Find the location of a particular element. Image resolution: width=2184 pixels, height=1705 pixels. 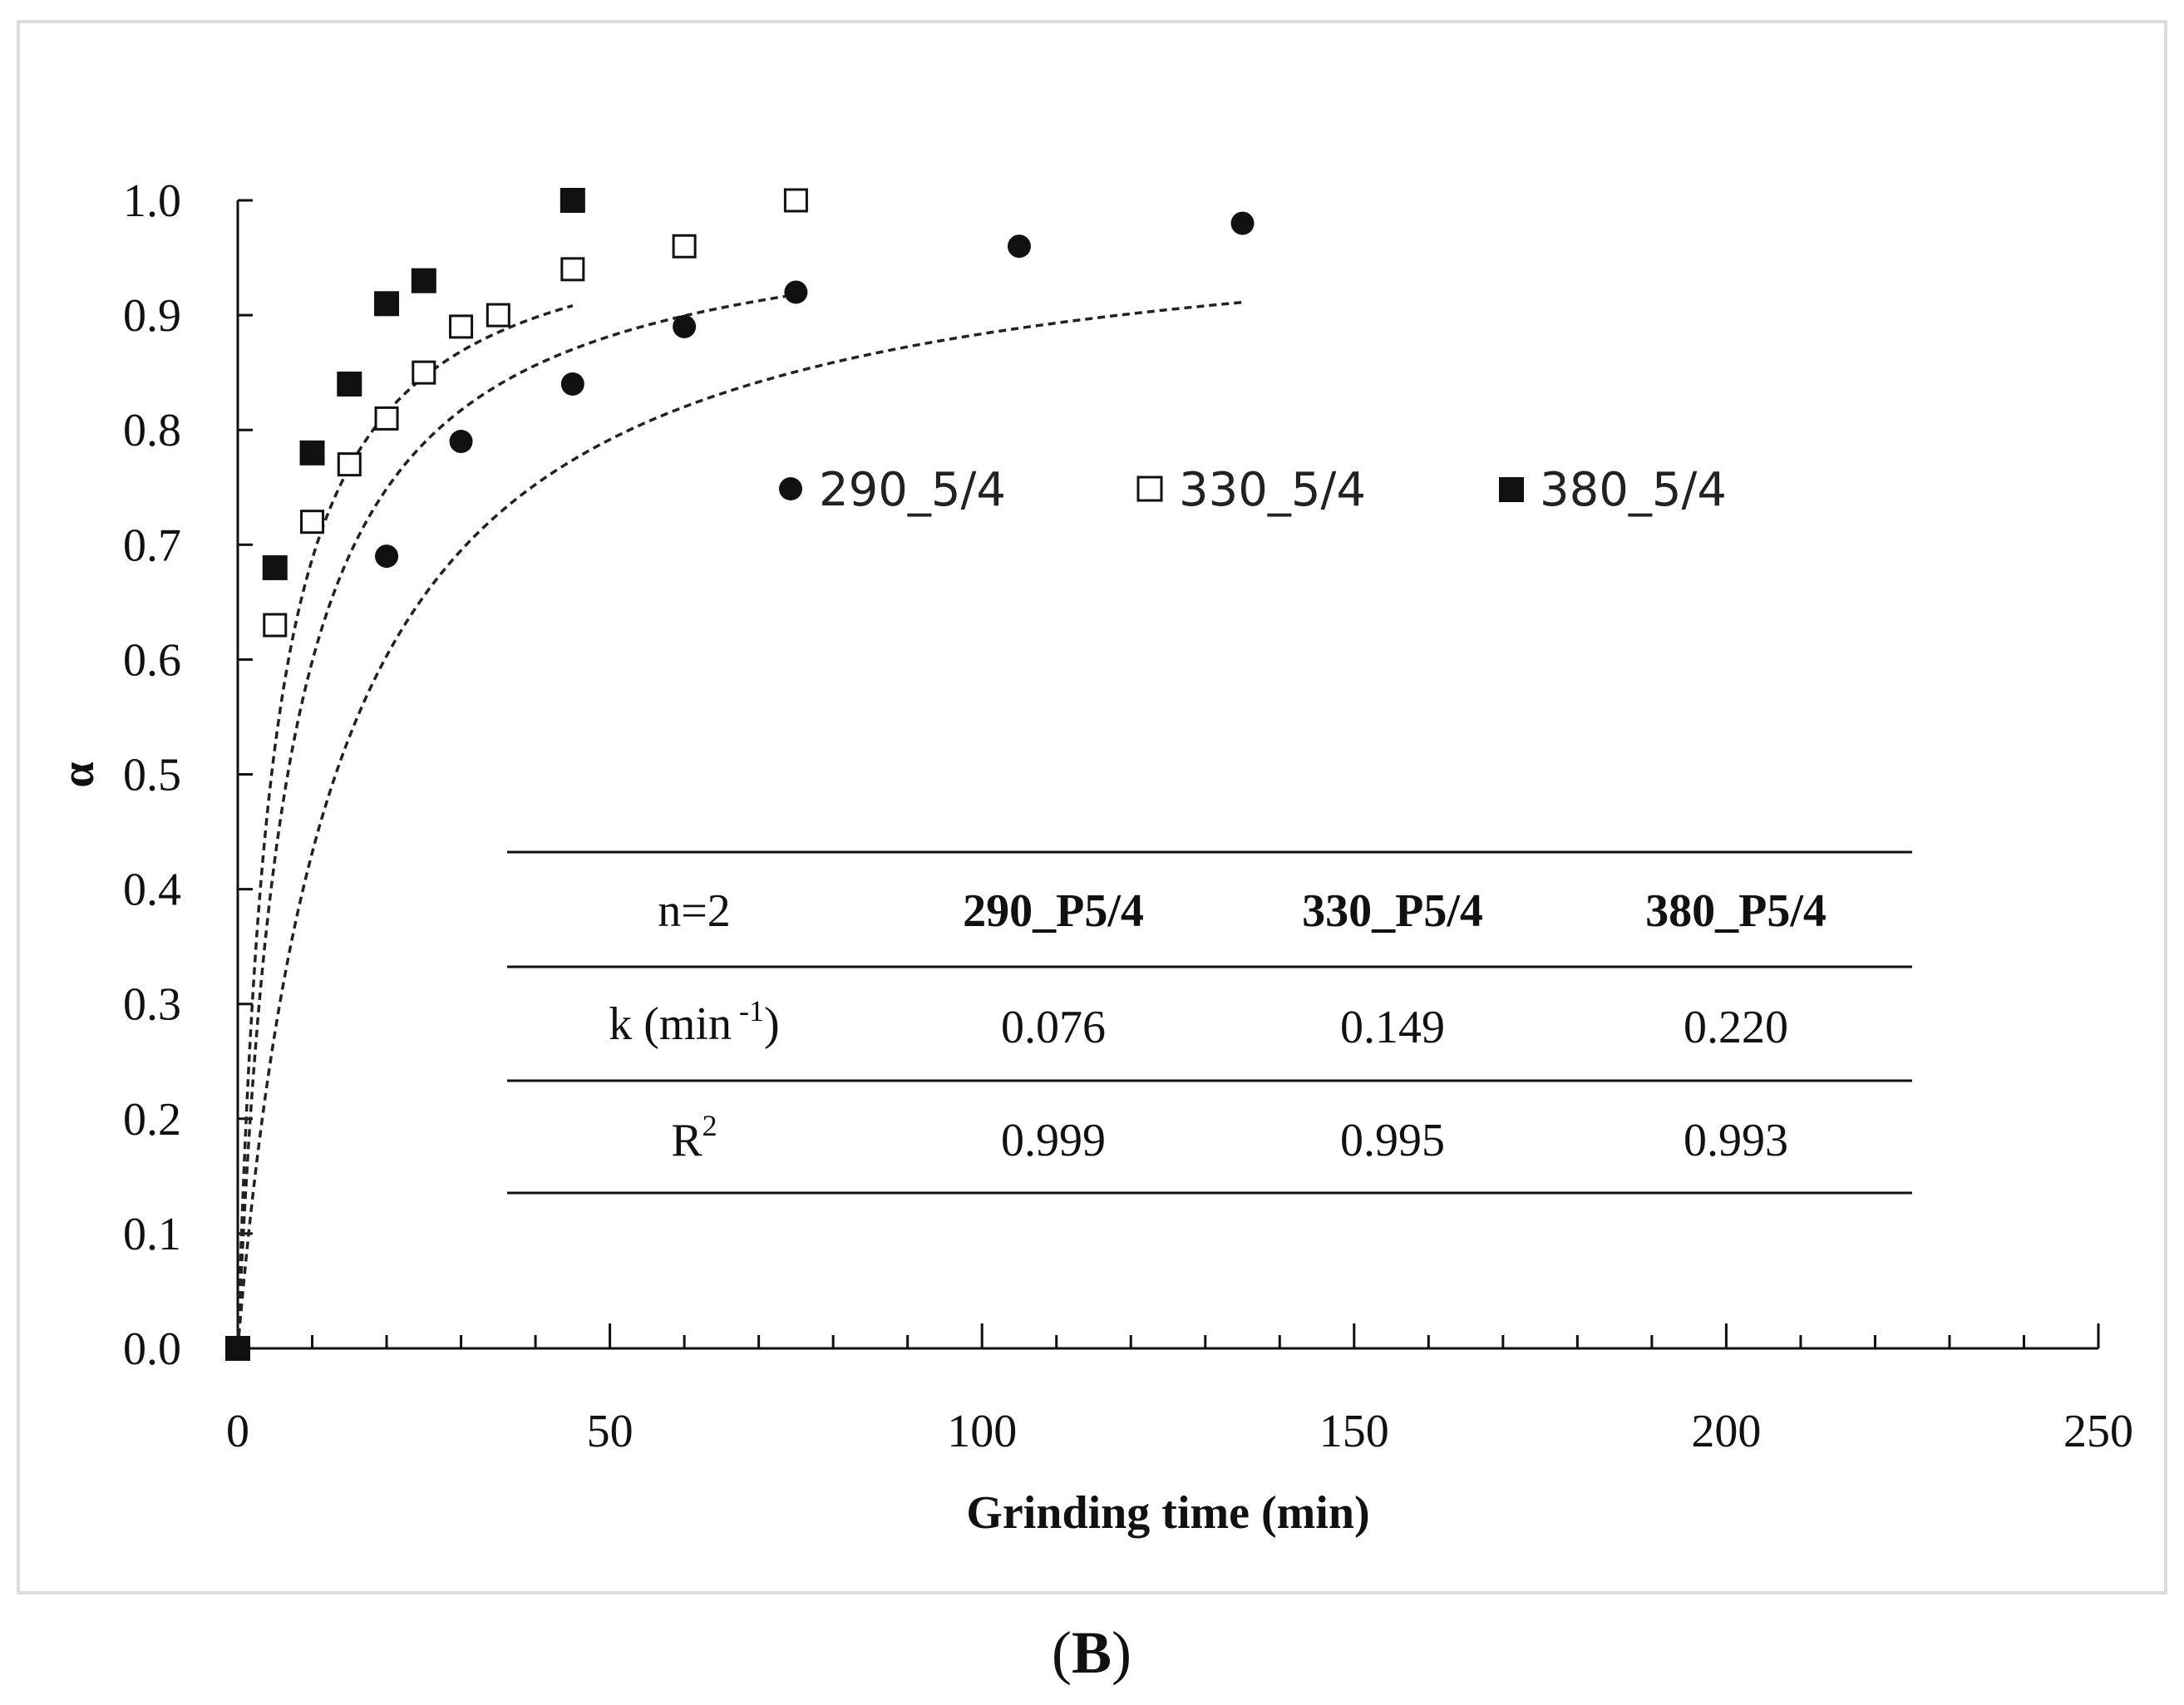

r2-label-main: R is located at coordinates (687, 1140).